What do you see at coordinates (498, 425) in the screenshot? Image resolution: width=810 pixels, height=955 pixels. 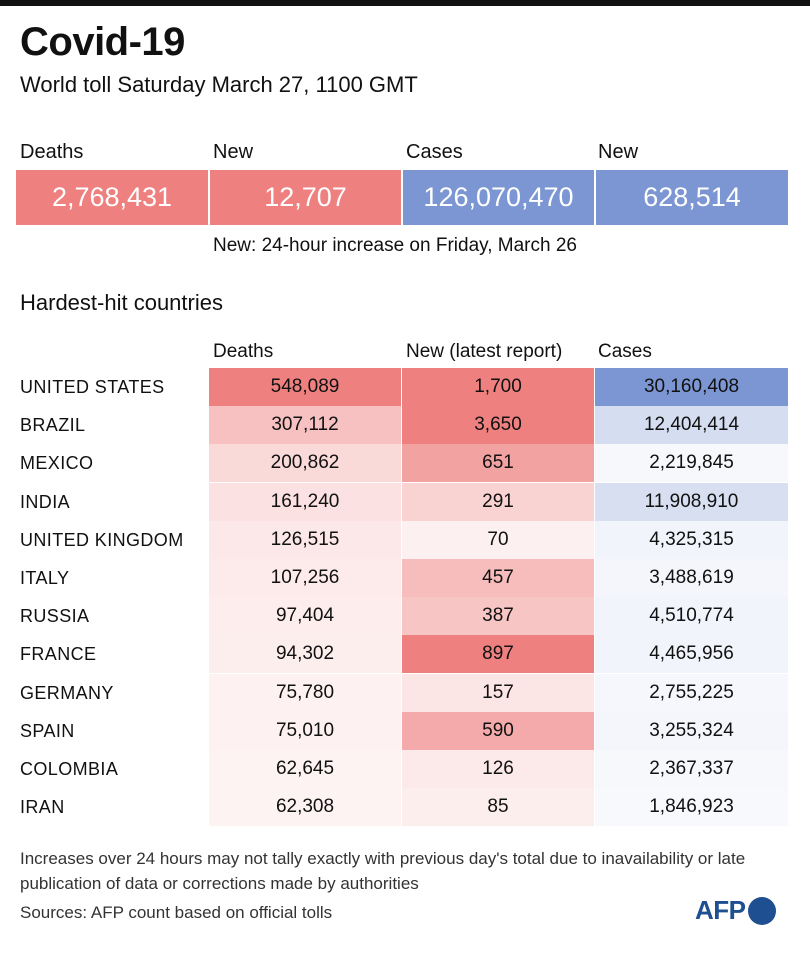 I see `new-cell: 3,650` at bounding box center [498, 425].